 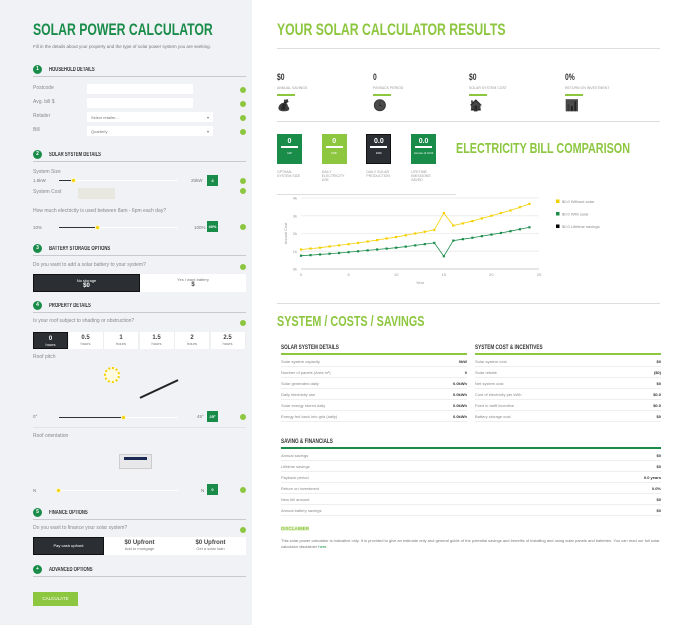 What do you see at coordinates (348, 274) in the screenshot?
I see `x-tick-label: 5` at bounding box center [348, 274].